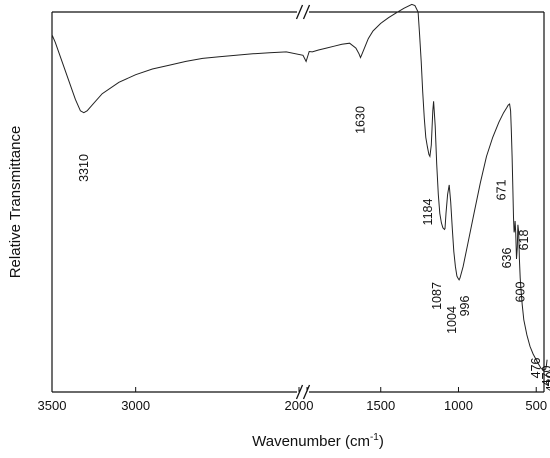 This screenshot has height=458, width=550. Describe the element at coordinates (299, 405) in the screenshot. I see `x-tick-label-2000: 2000` at that location.